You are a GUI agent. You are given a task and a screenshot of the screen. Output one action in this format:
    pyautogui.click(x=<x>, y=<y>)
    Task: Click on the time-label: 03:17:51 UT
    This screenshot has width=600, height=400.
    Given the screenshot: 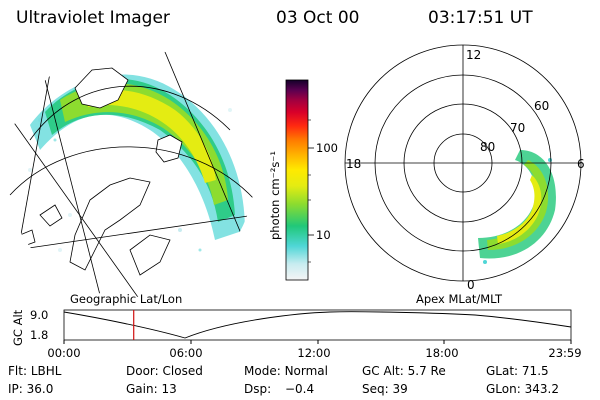 What is the action you would take?
    pyautogui.click(x=480, y=18)
    